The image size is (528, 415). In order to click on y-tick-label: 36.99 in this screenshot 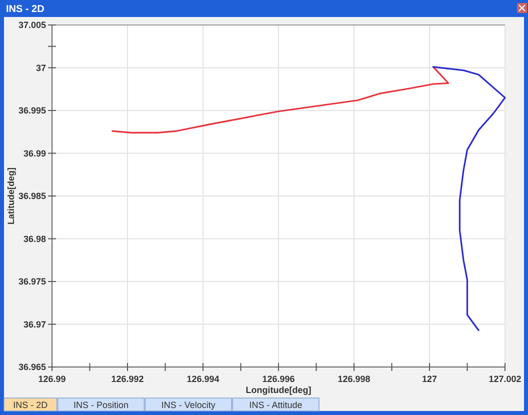, I will do `click(34, 153)`.